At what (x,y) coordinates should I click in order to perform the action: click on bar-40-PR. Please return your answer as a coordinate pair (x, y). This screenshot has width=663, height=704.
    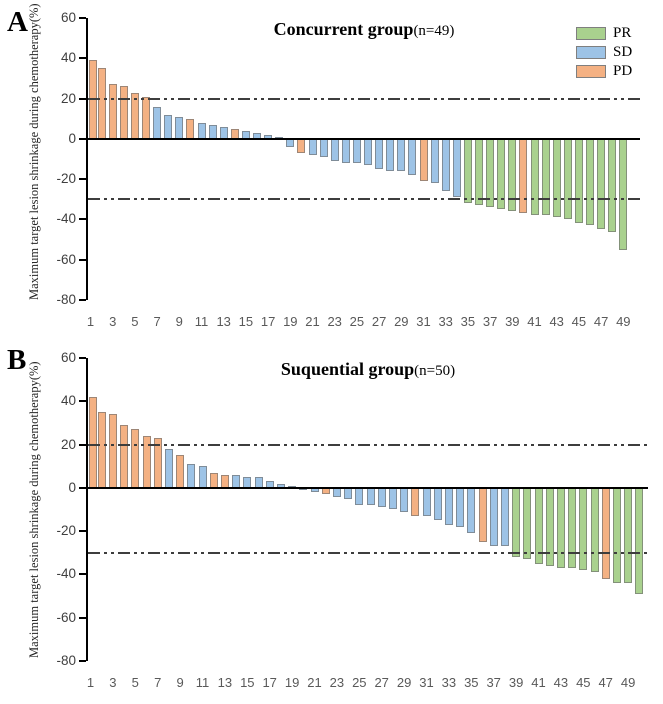
    Looking at the image, I should click on (527, 523).